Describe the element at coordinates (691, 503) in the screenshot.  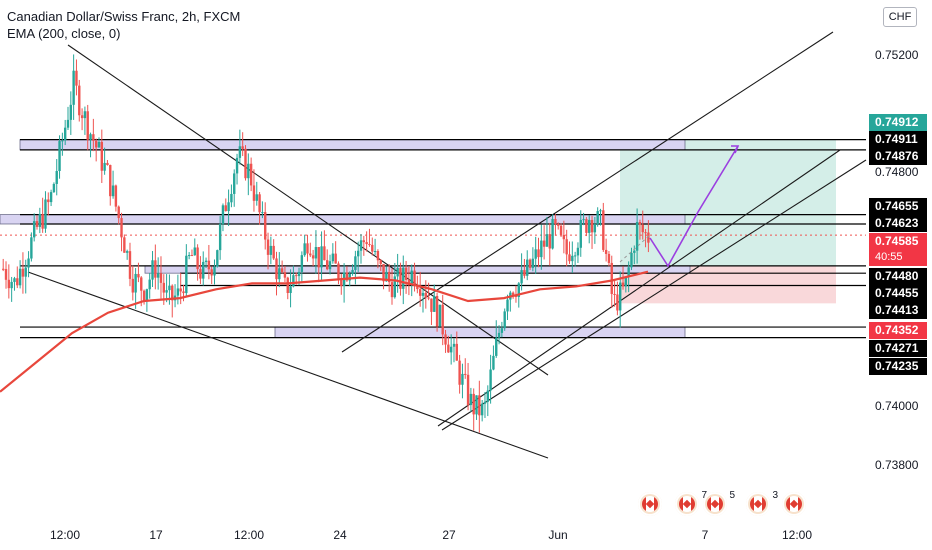
I see `canada-flag-icon: 7` at that location.